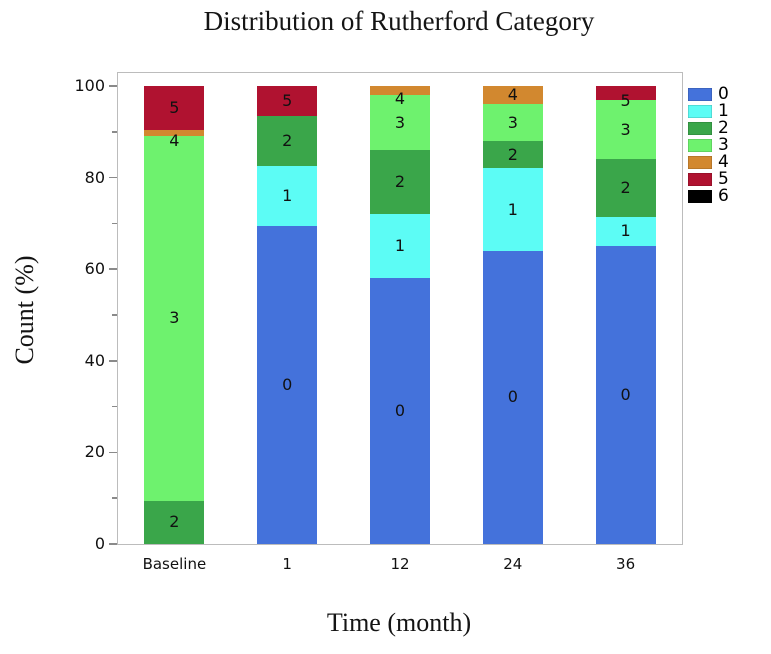 The width and height of the screenshot is (771, 654). I want to click on legend-item: 1, so click(708, 110).